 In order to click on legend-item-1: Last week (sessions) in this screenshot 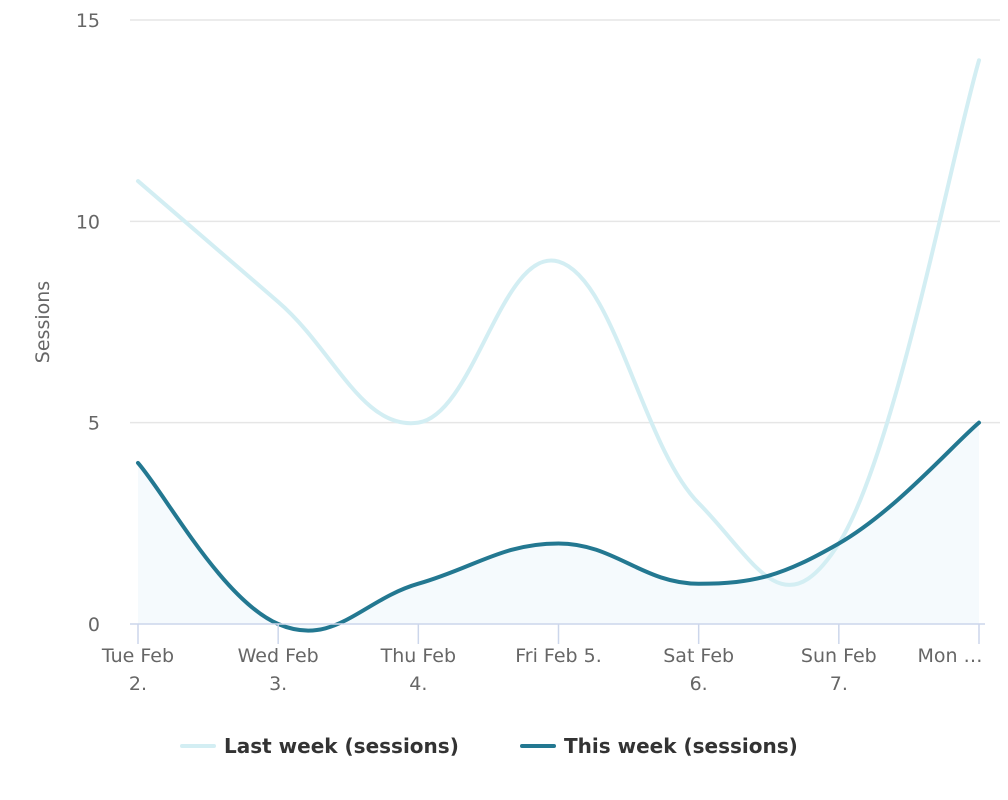, I will do `click(319, 746)`.